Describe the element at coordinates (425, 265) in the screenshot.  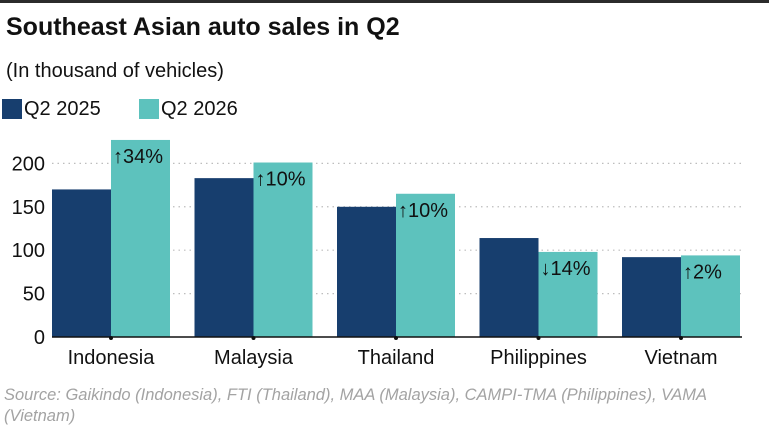
I see `bar-thailand-q2-2026` at that location.